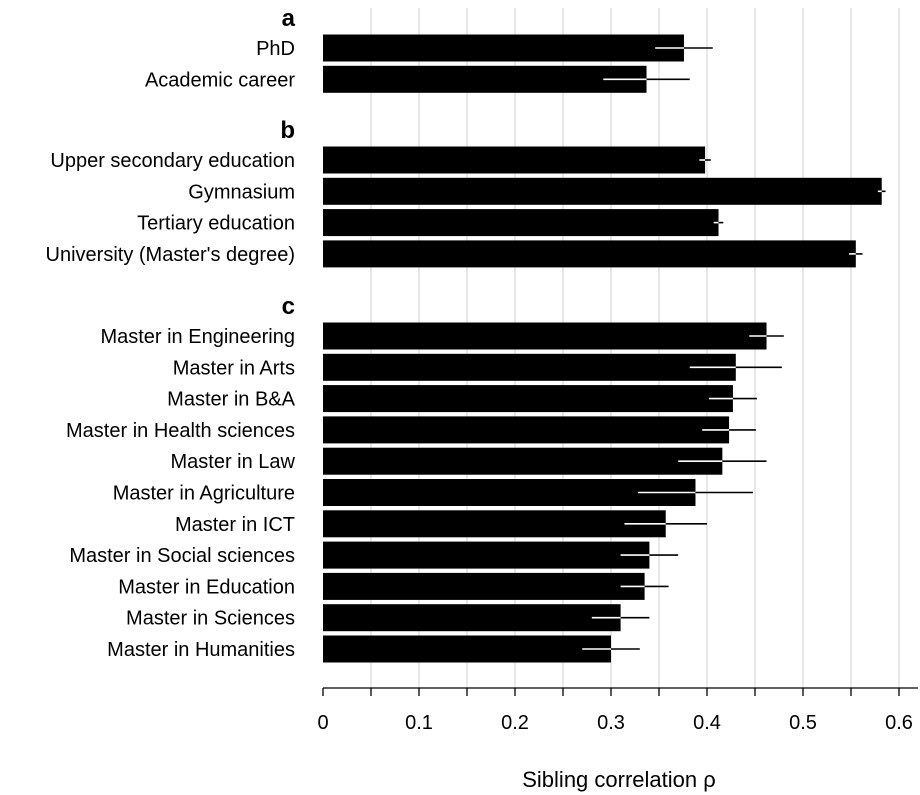 This screenshot has width=920, height=795. What do you see at coordinates (619, 779) in the screenshot?
I see `x-axis-title: Sibling correlation ρ` at bounding box center [619, 779].